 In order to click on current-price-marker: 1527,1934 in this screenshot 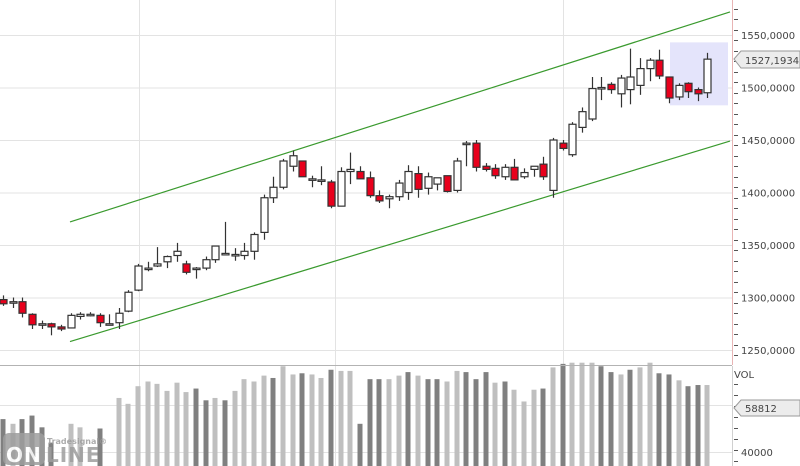, I will do `click(766, 59)`.